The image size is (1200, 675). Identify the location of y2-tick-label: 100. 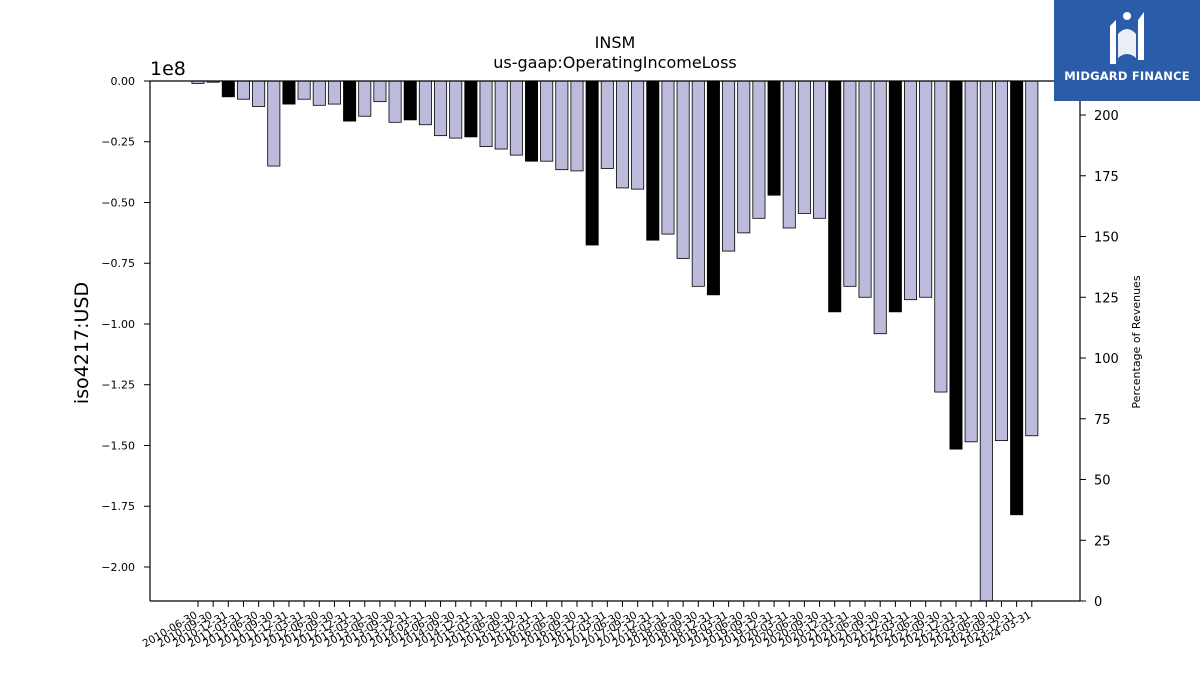
(1106, 359).